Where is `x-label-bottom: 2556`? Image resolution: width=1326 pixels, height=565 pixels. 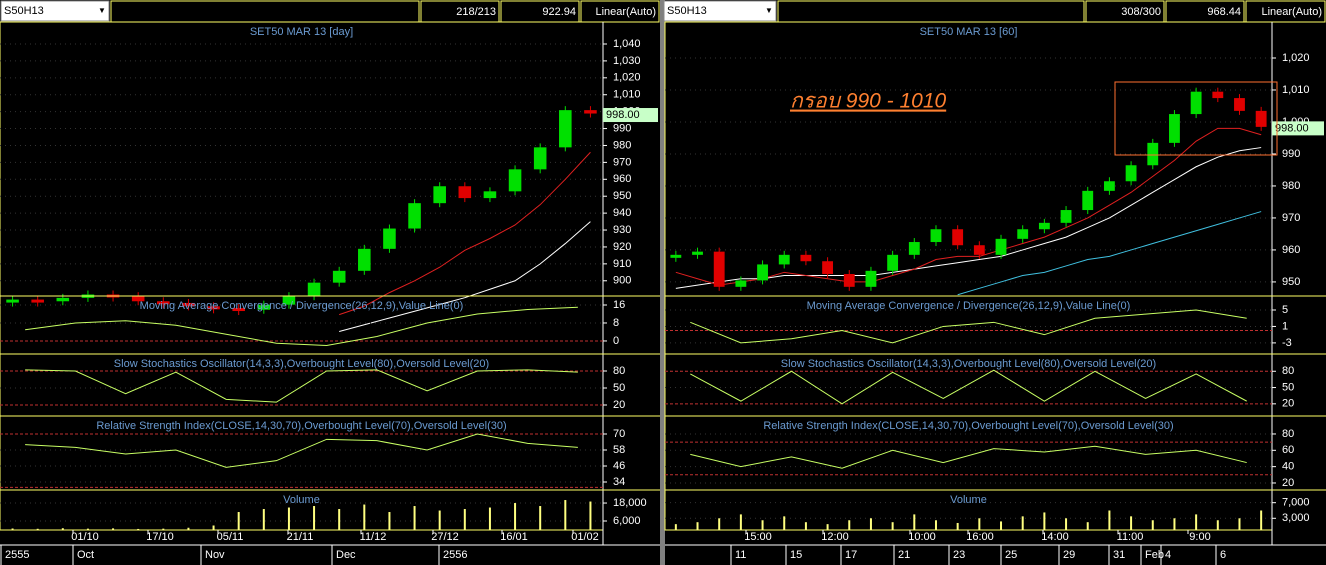
x-label-bottom: 2556 is located at coordinates (455, 555).